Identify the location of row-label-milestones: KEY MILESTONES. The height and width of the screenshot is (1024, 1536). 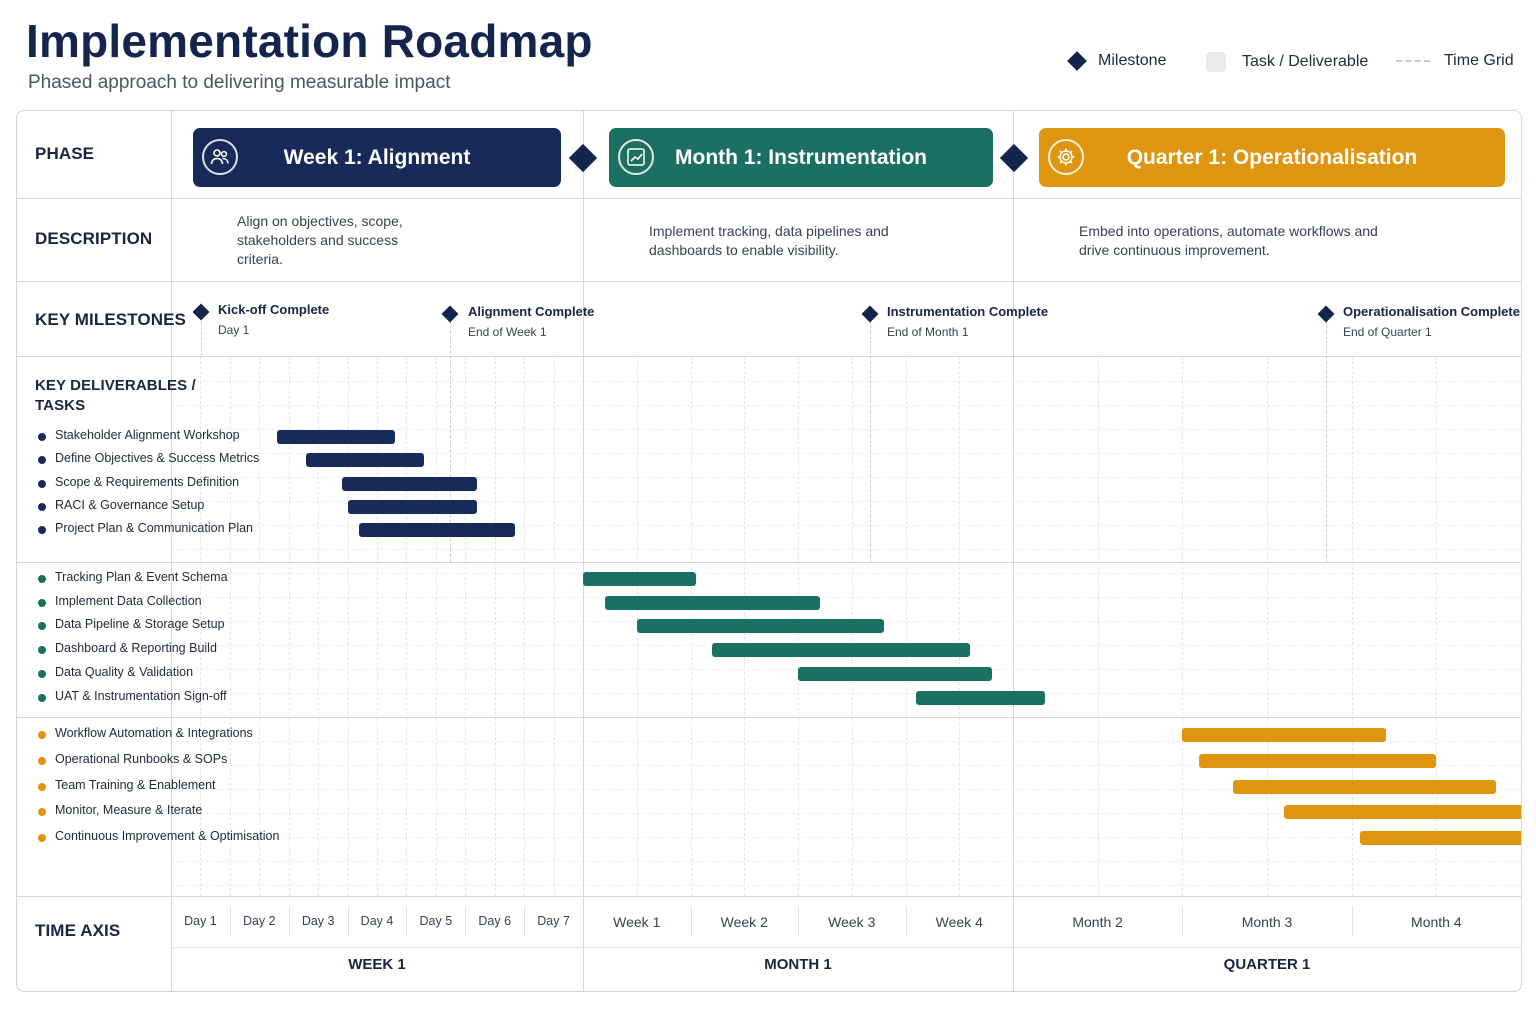
(110, 319).